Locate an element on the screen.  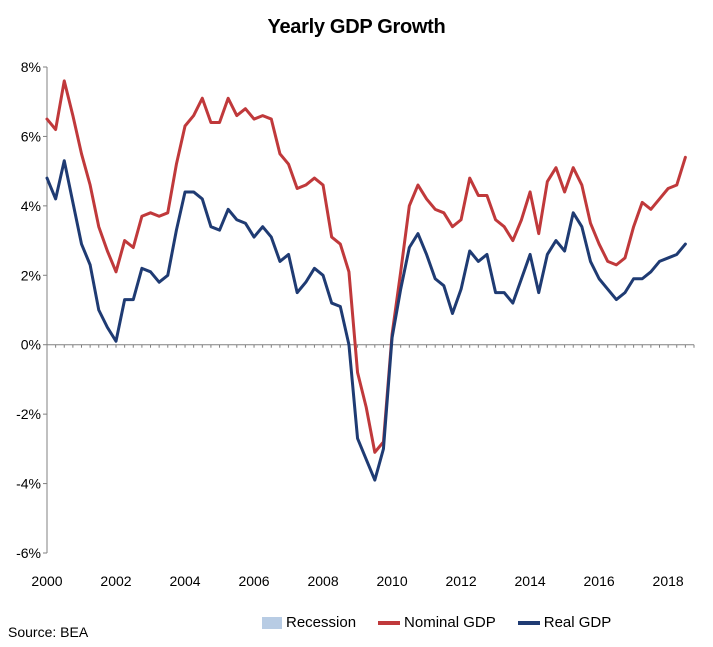
y-tick-label: 4% is located at coordinates (31, 206).